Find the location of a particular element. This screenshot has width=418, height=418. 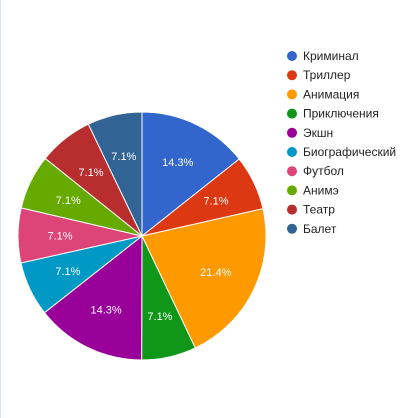

slice-value-label-7: 7.1% is located at coordinates (68, 201).